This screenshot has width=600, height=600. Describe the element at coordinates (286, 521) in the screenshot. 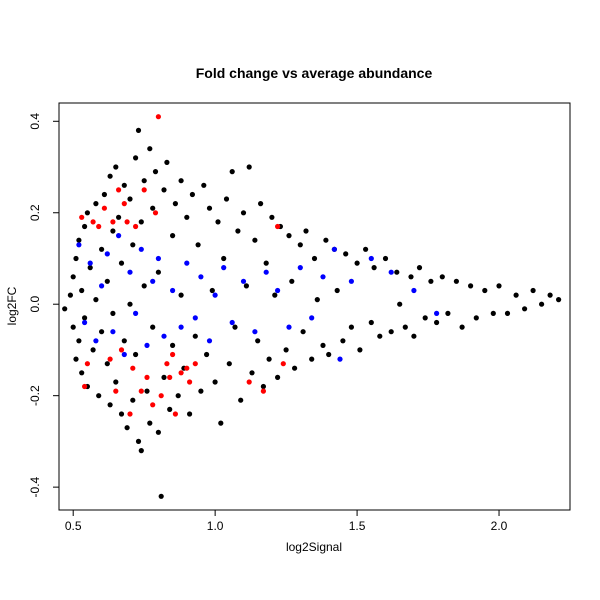

I see `x-axis: 0.5 1.0 1.5 2.0` at that location.